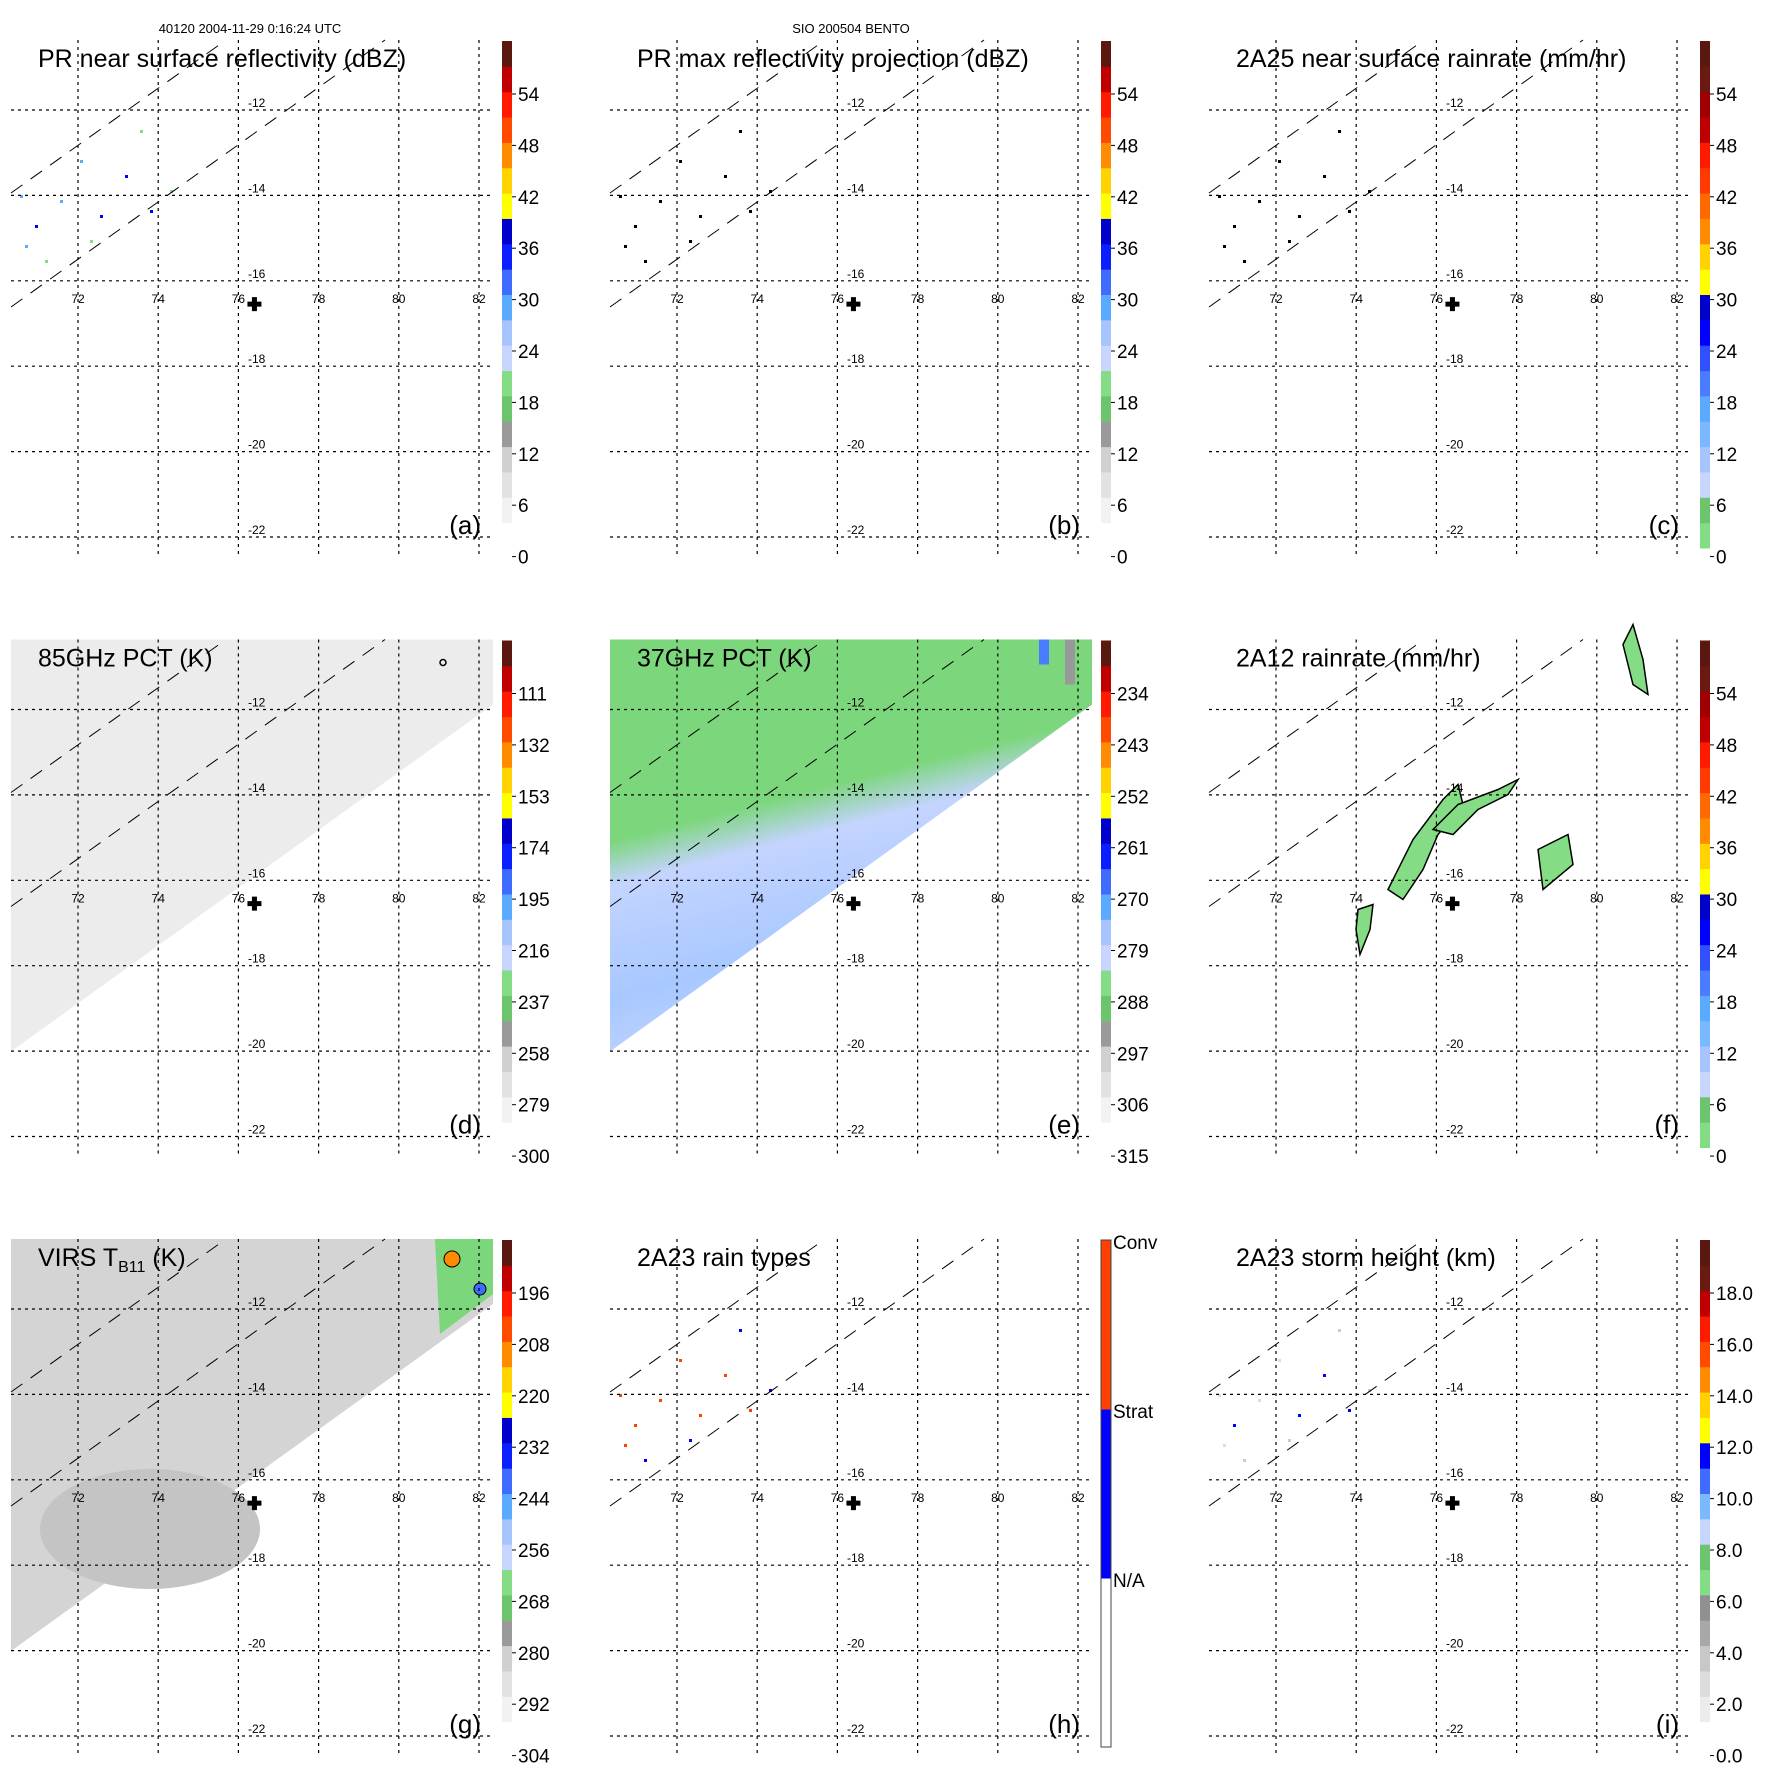 The height and width of the screenshot is (1771, 1771). Describe the element at coordinates (1726, 900) in the screenshot. I see `colorbar-label: 30` at that location.